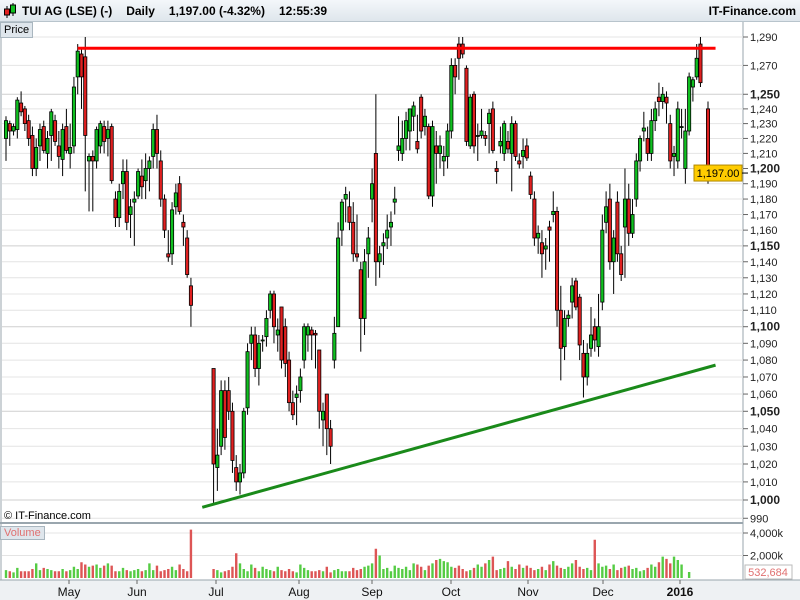 Image resolution: width=800 pixels, height=600 pixels. Describe the element at coordinates (215, 592) in the screenshot. I see `x-tick-label-jul: Jul` at that location.